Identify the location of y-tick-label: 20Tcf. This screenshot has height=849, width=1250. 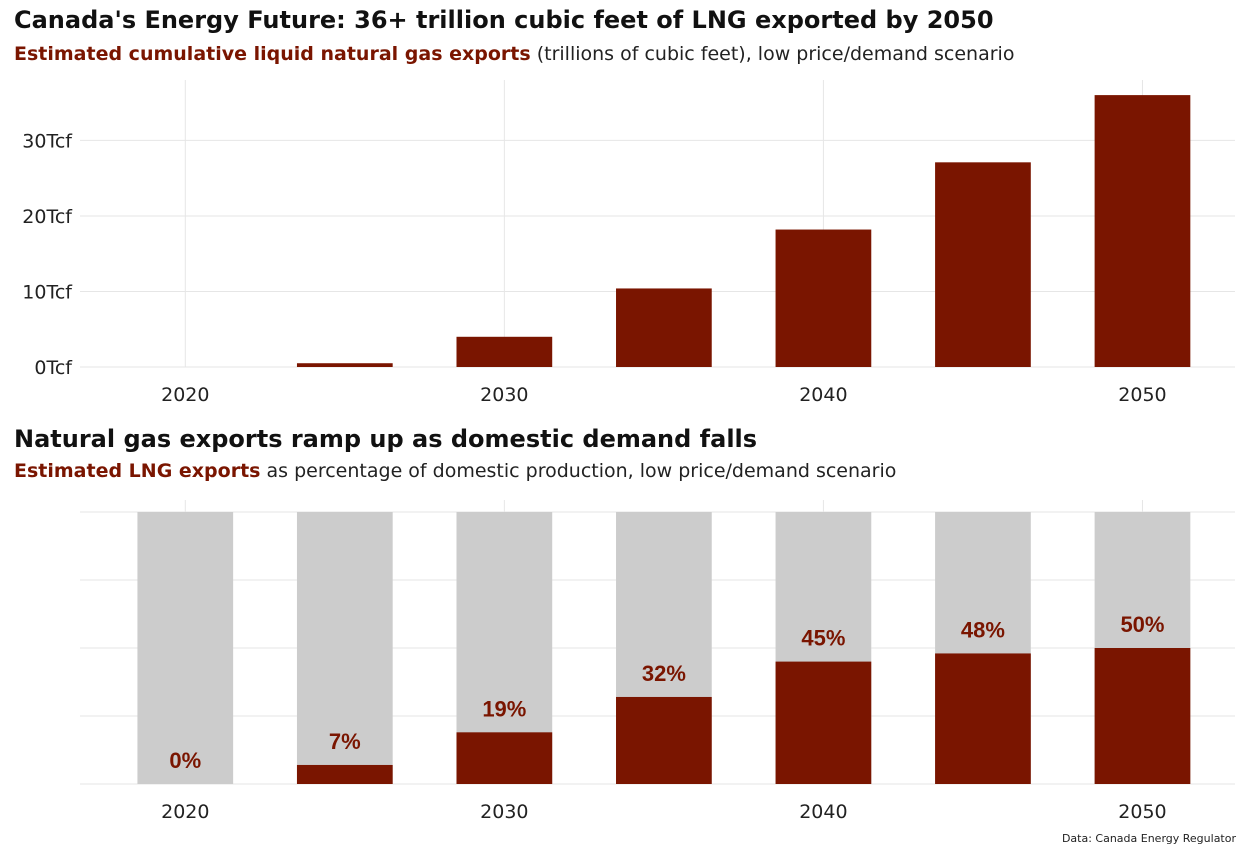
(47, 217).